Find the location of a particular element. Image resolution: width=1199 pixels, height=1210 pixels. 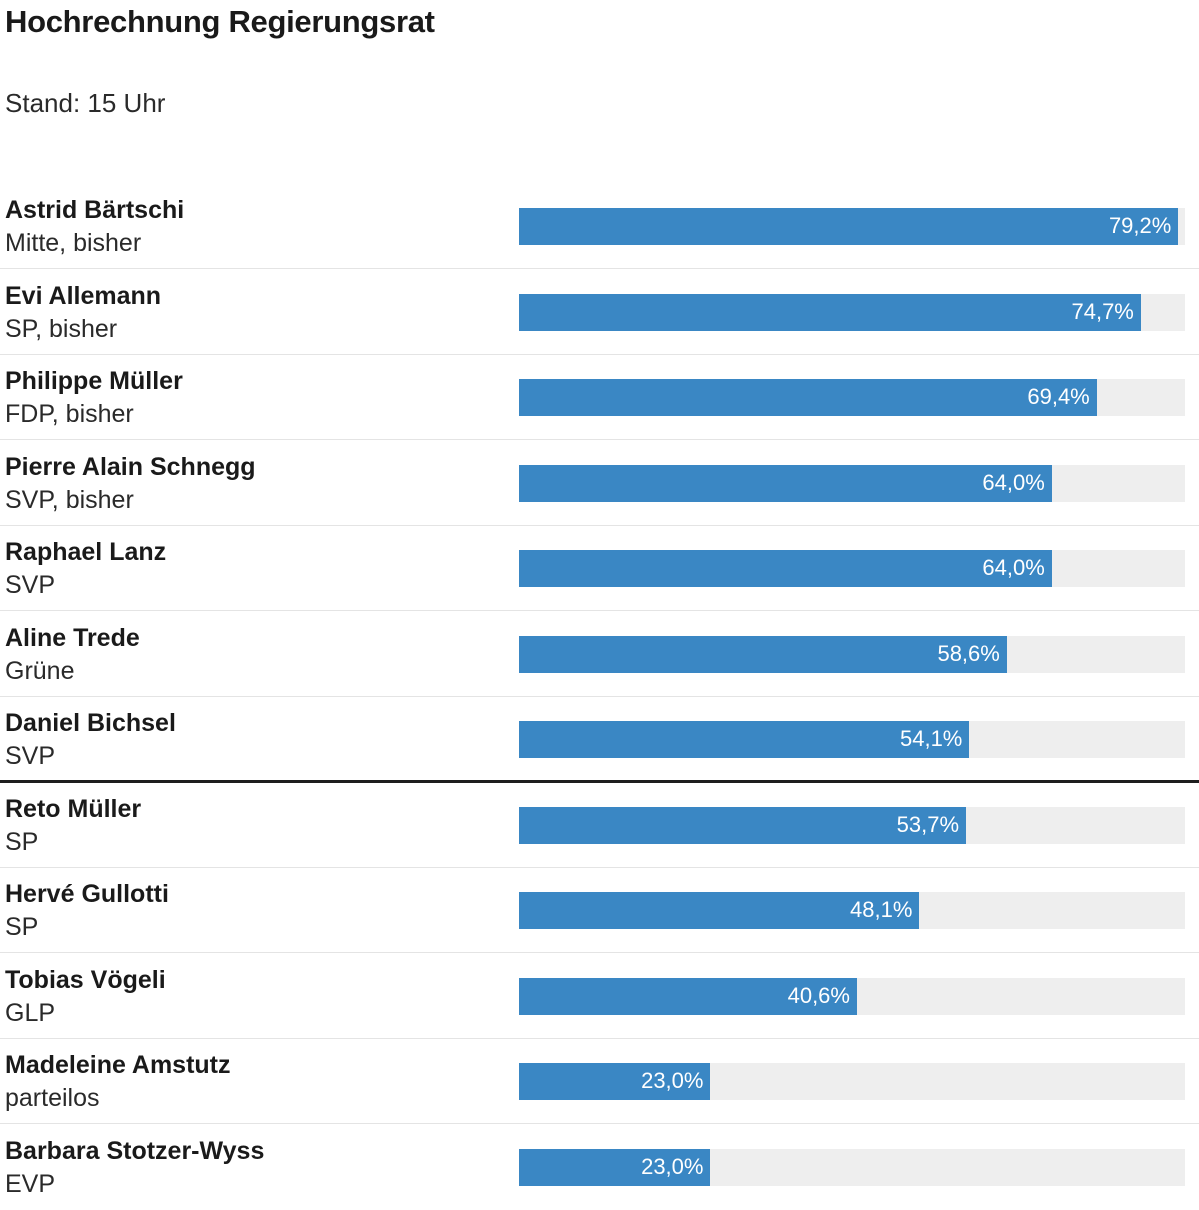

candidate-name: Barbara Stotzer-Wyss is located at coordinates (135, 1150).